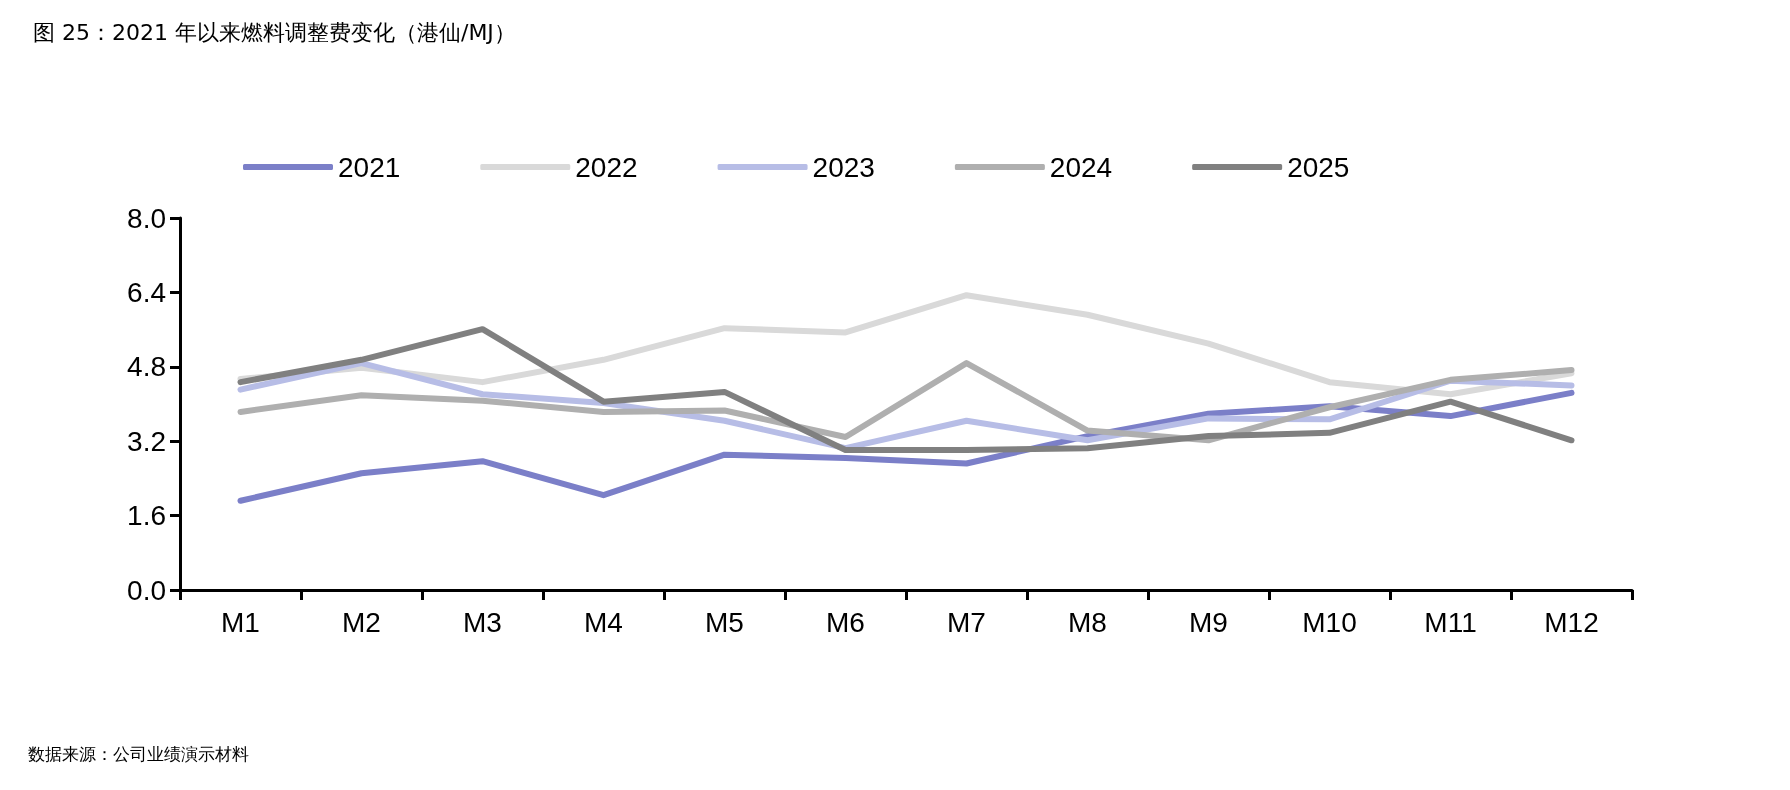  What do you see at coordinates (966, 622) in the screenshot?
I see `x-tick-label: M7` at bounding box center [966, 622].